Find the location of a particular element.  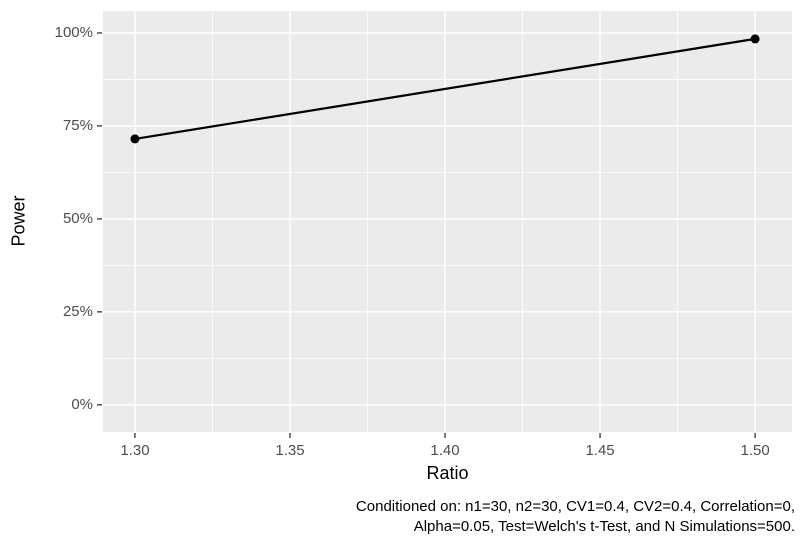

x-axis-tick-label: 1.45 is located at coordinates (600, 450).